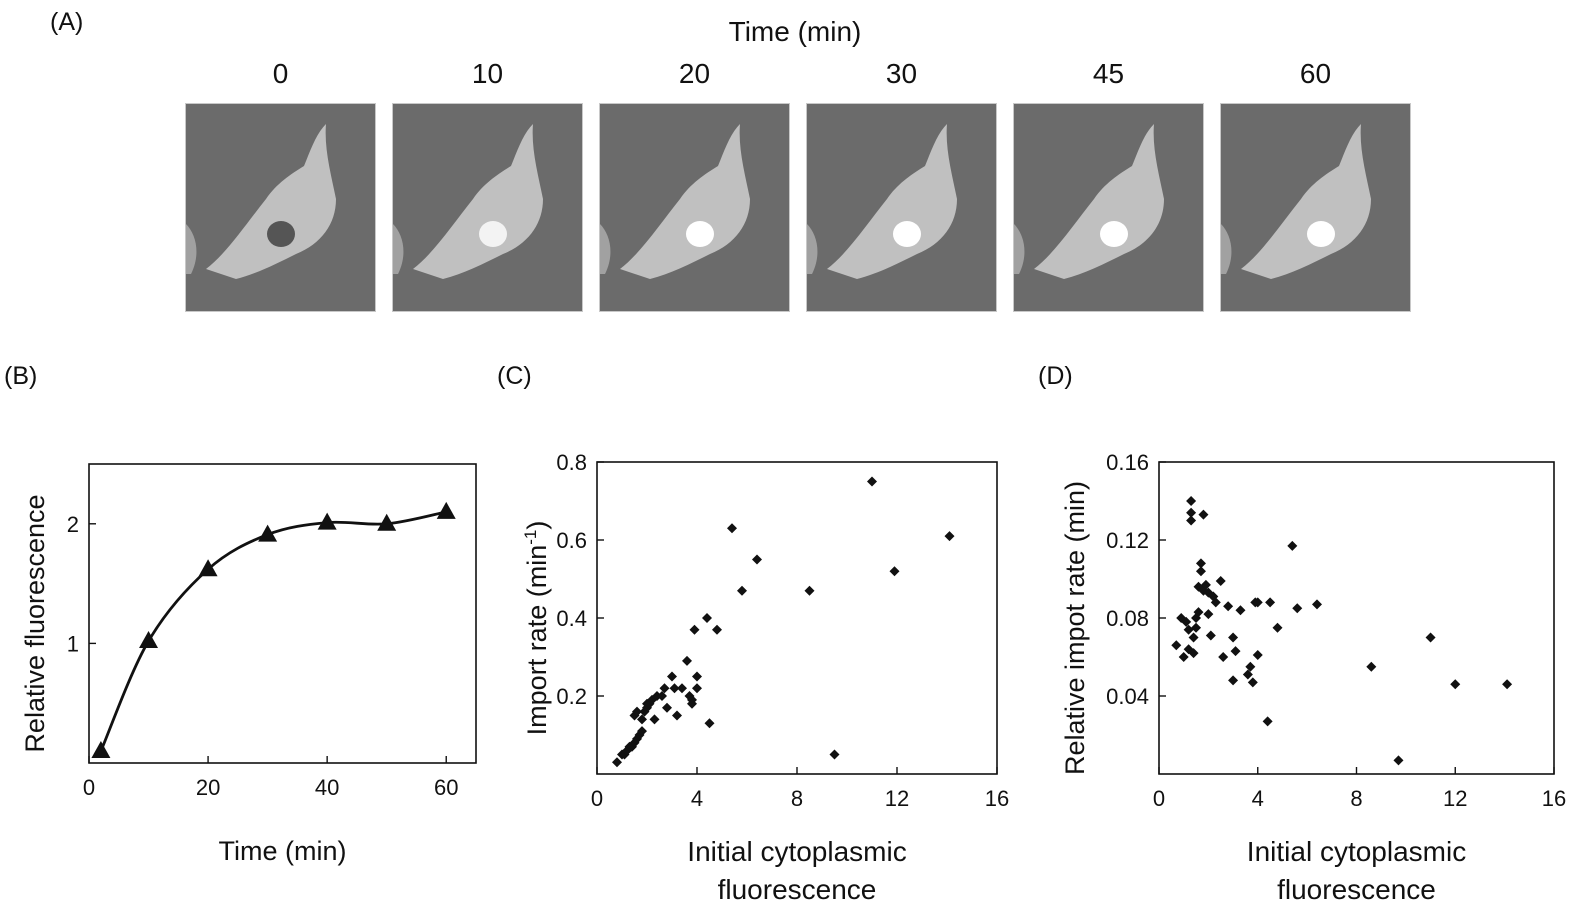 The height and width of the screenshot is (920, 1588). What do you see at coordinates (571, 696) in the screenshot?
I see `y-tick-label: 0.2` at bounding box center [571, 696].